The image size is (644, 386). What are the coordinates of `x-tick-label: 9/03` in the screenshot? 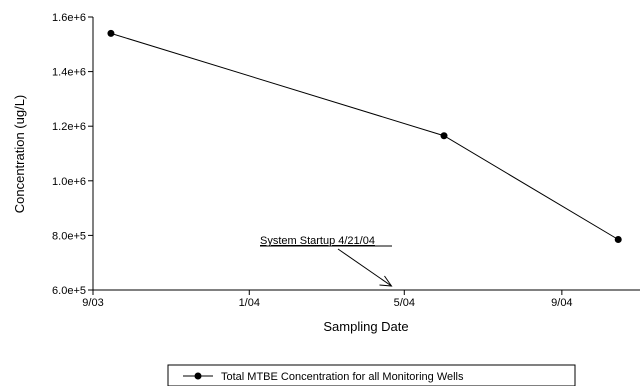 It's located at (92, 303).